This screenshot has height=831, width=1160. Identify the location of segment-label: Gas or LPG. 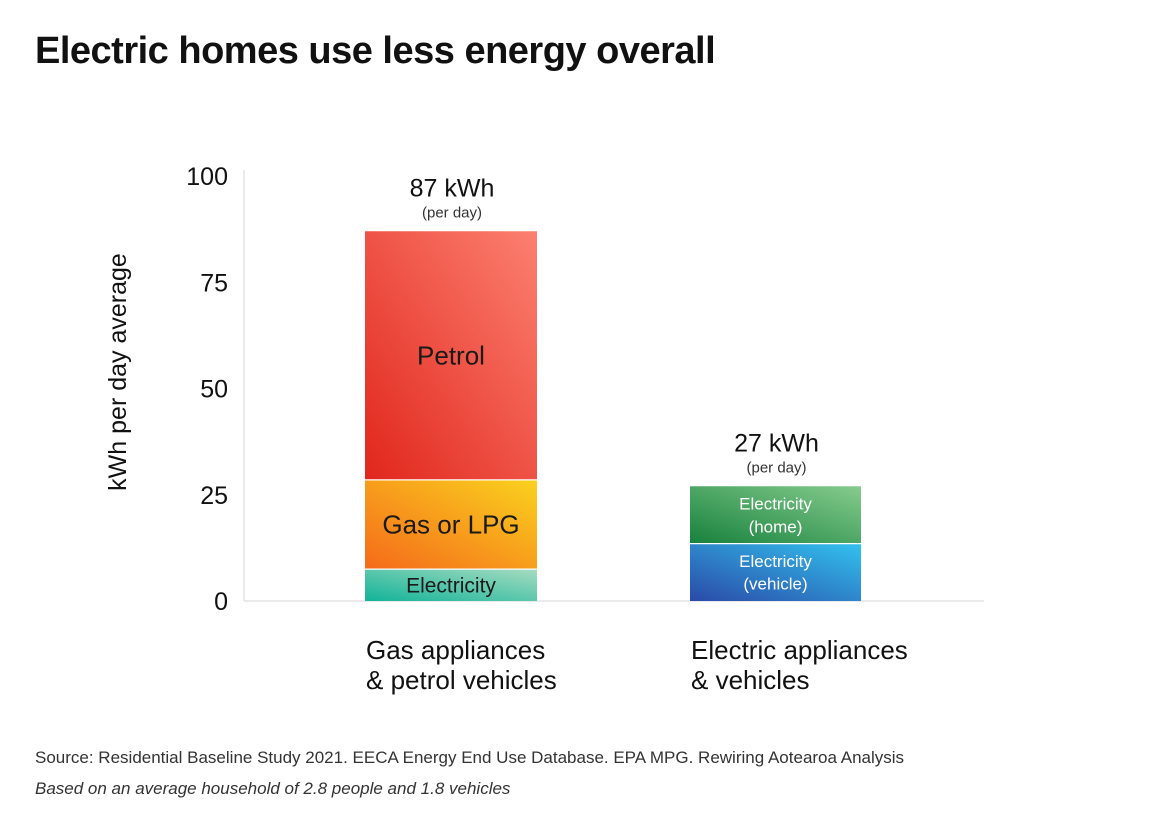
(450, 525).